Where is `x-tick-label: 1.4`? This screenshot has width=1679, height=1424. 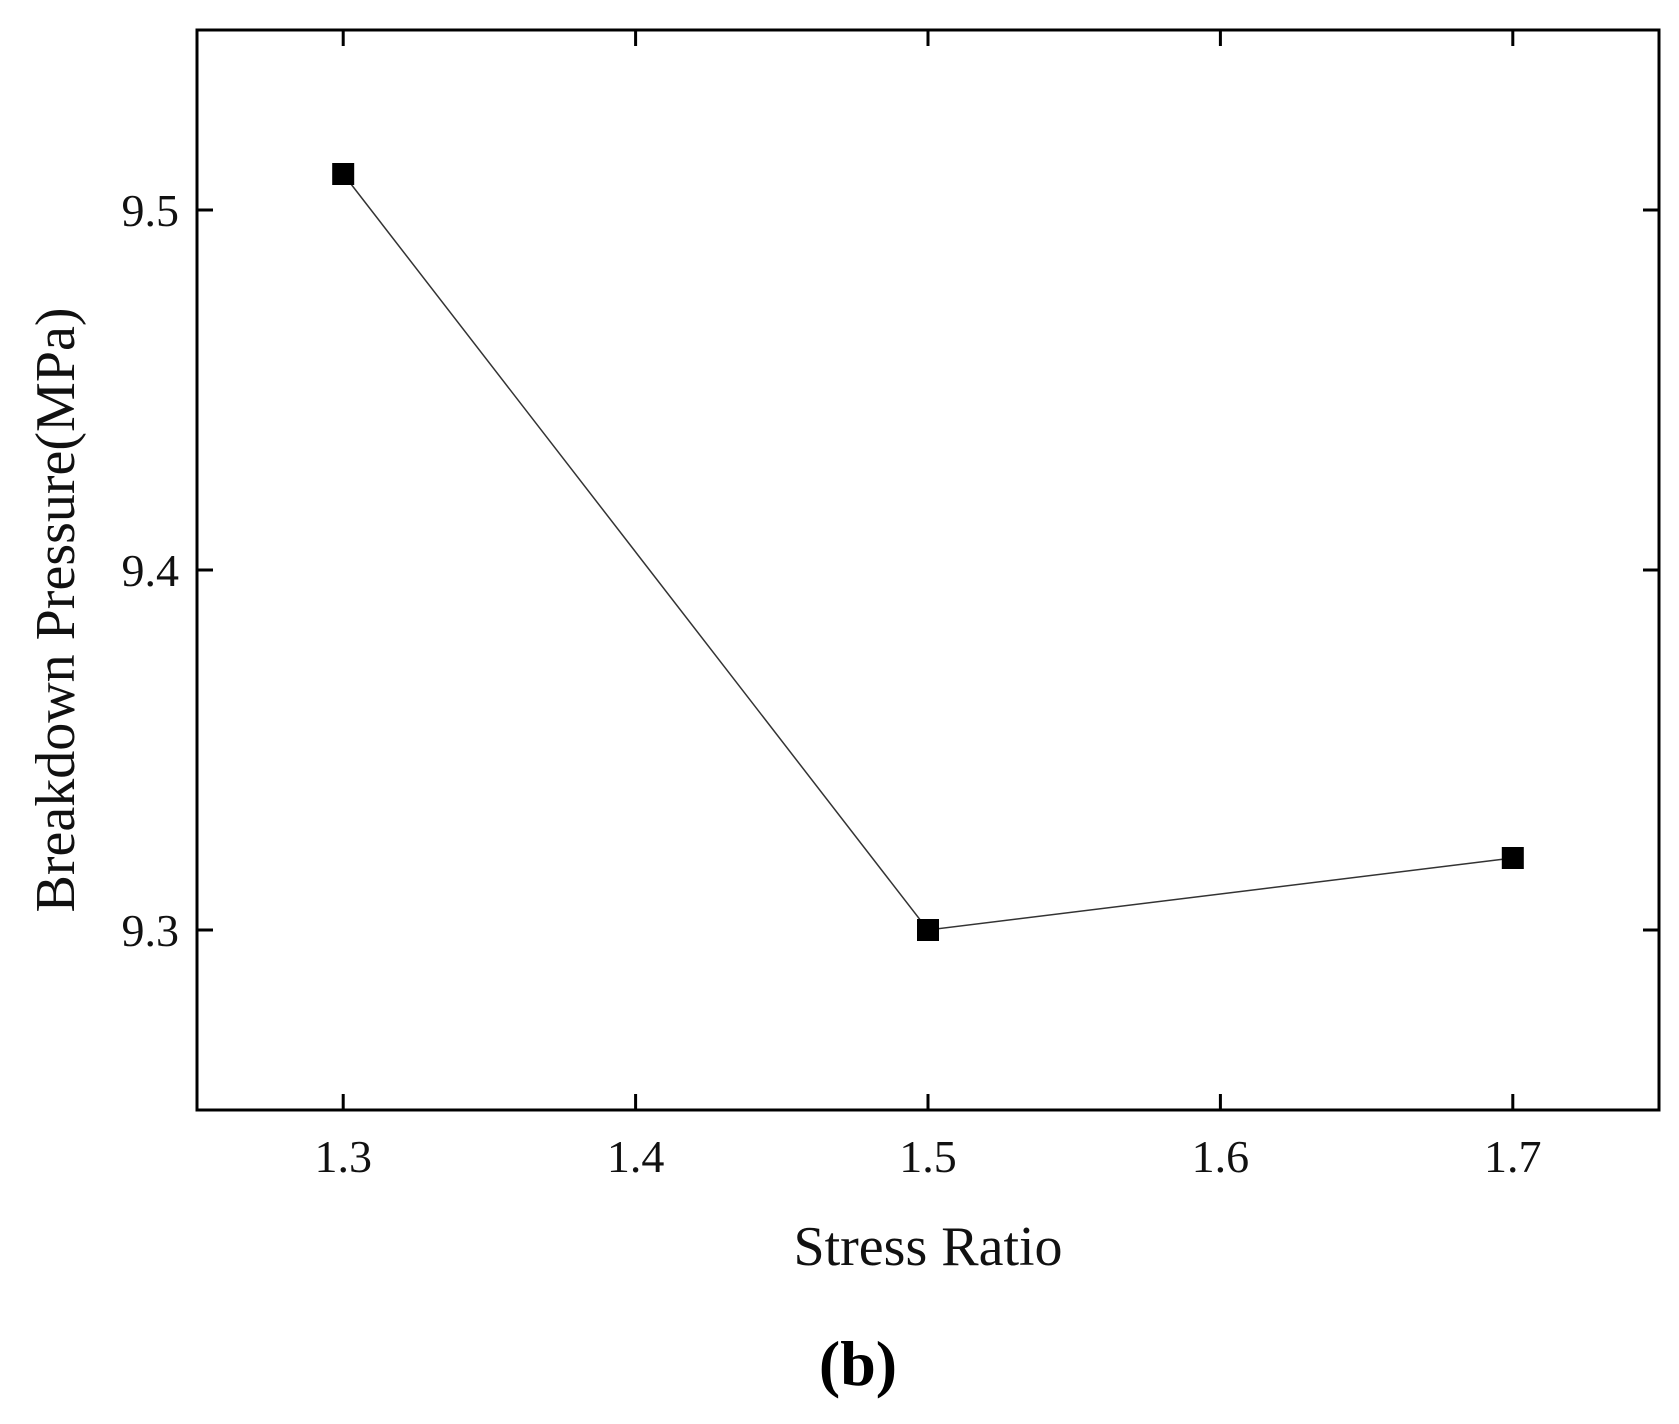
x-tick-label: 1.4 is located at coordinates (636, 1156).